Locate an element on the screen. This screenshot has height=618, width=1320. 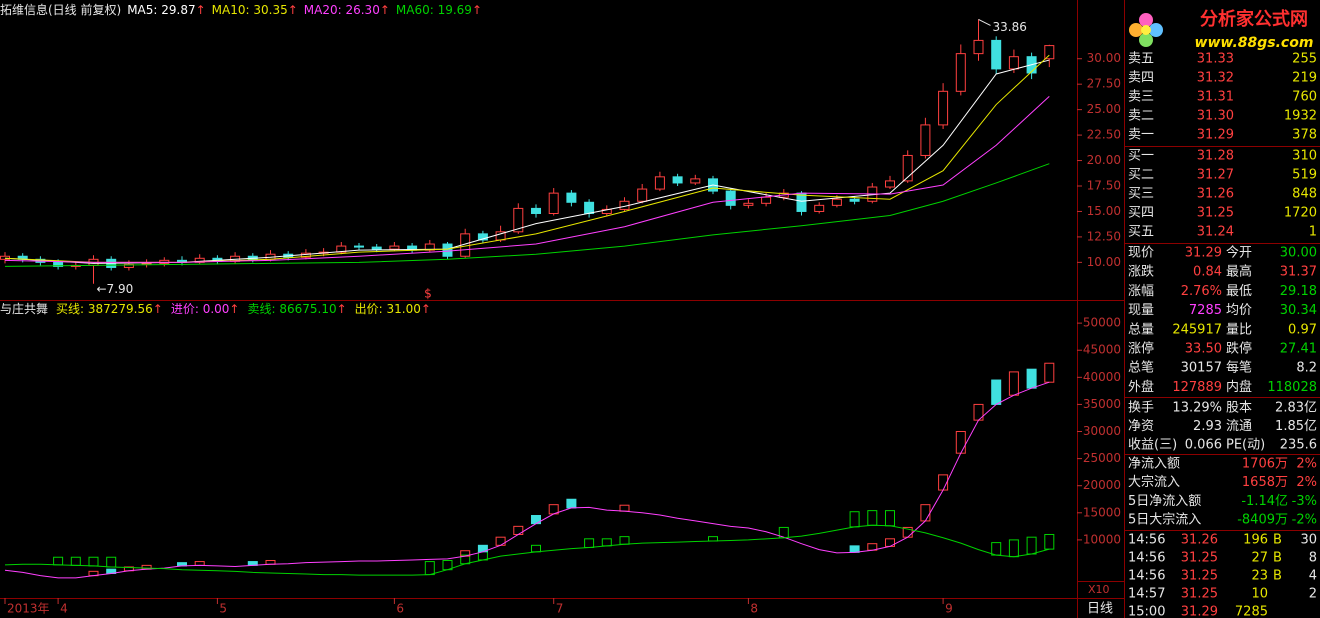
low-label: ←7.90 is located at coordinates (115, 289).